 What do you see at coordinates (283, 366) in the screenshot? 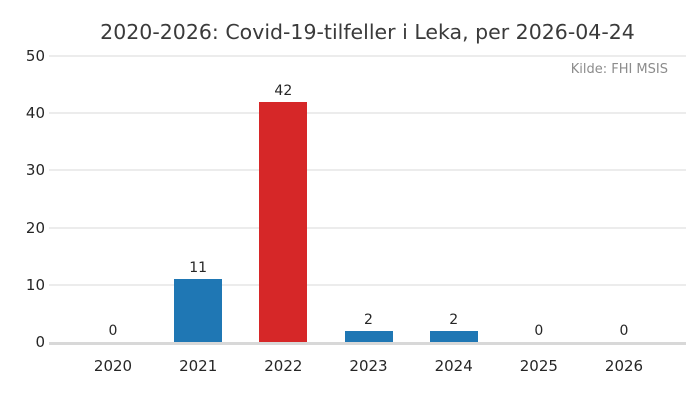
I see `x-tick-label: 2022` at bounding box center [283, 366].